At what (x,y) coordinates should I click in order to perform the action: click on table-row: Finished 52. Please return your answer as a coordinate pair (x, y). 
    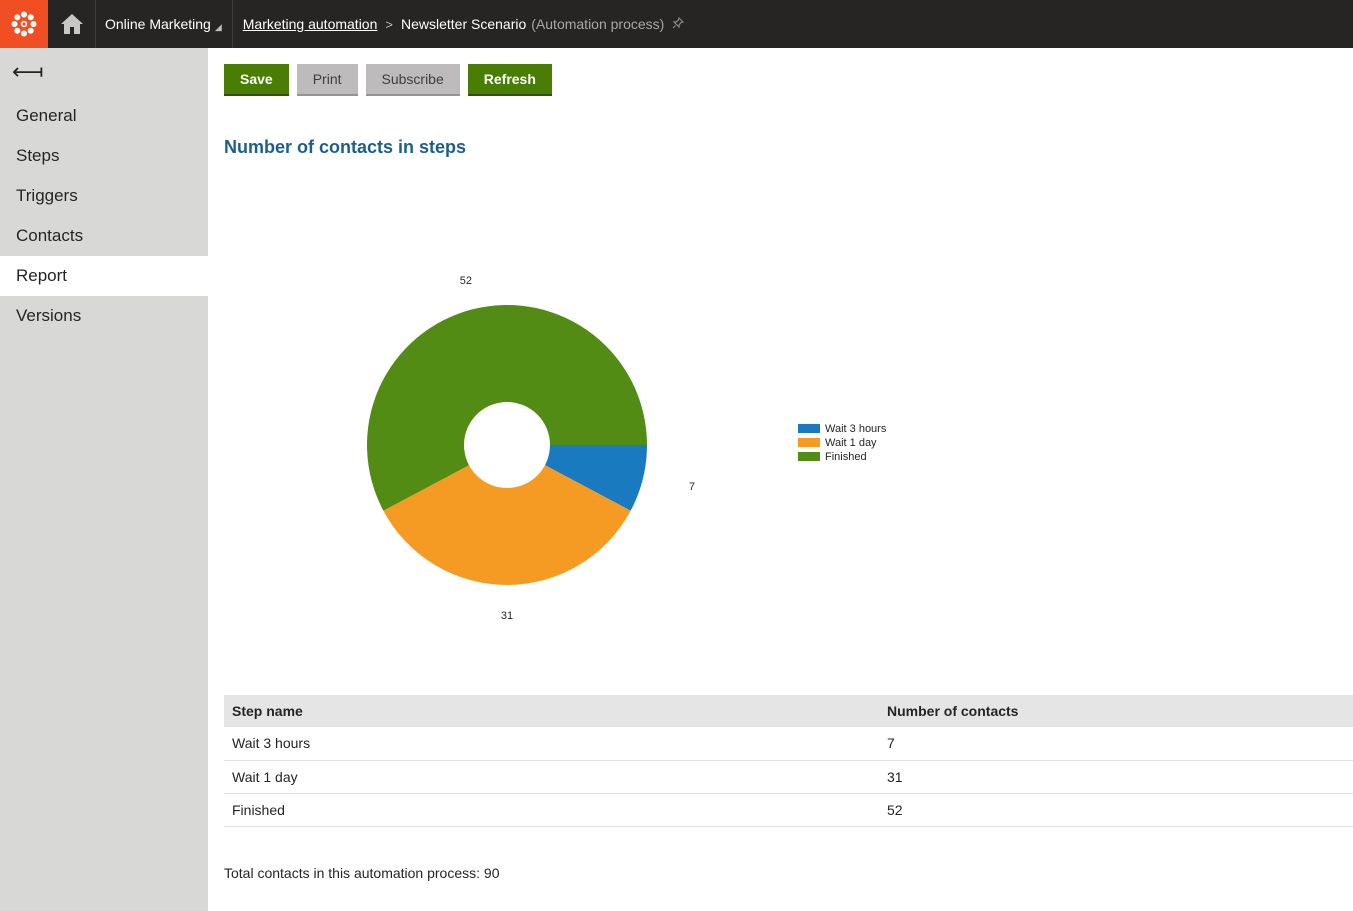
    Looking at the image, I should click on (788, 810).